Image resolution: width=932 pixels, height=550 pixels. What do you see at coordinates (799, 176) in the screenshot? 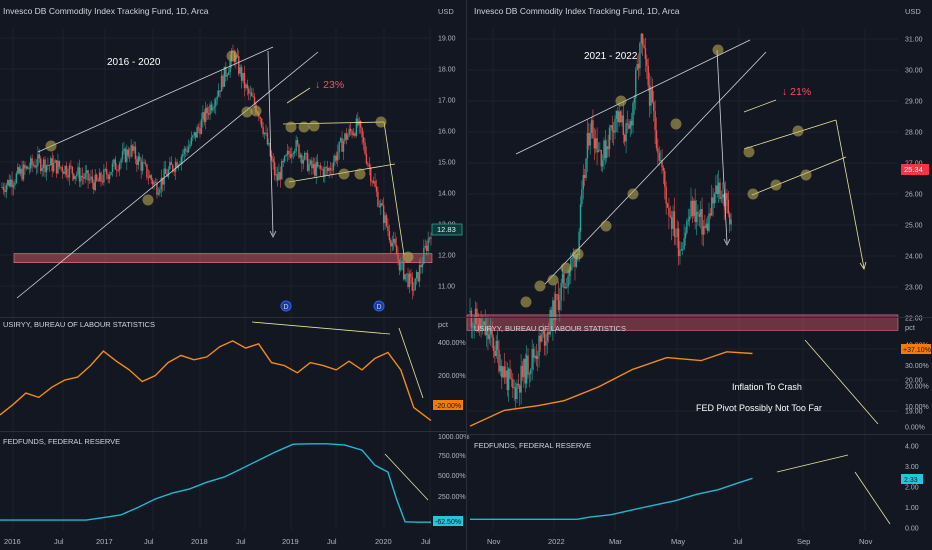
I see `right-flag-lower` at bounding box center [799, 176].